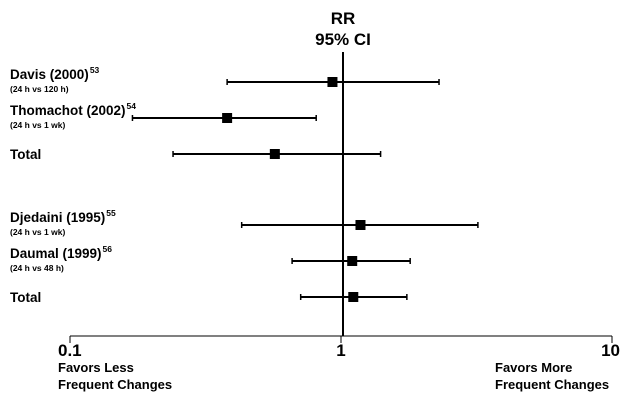 The width and height of the screenshot is (629, 394). I want to click on study-reference: 56, so click(108, 249).